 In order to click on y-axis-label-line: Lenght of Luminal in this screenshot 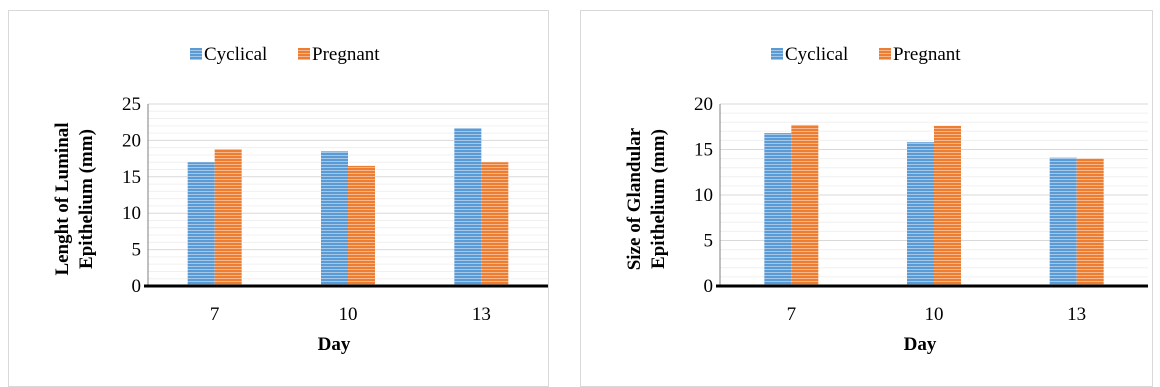, I will do `click(62, 198)`.